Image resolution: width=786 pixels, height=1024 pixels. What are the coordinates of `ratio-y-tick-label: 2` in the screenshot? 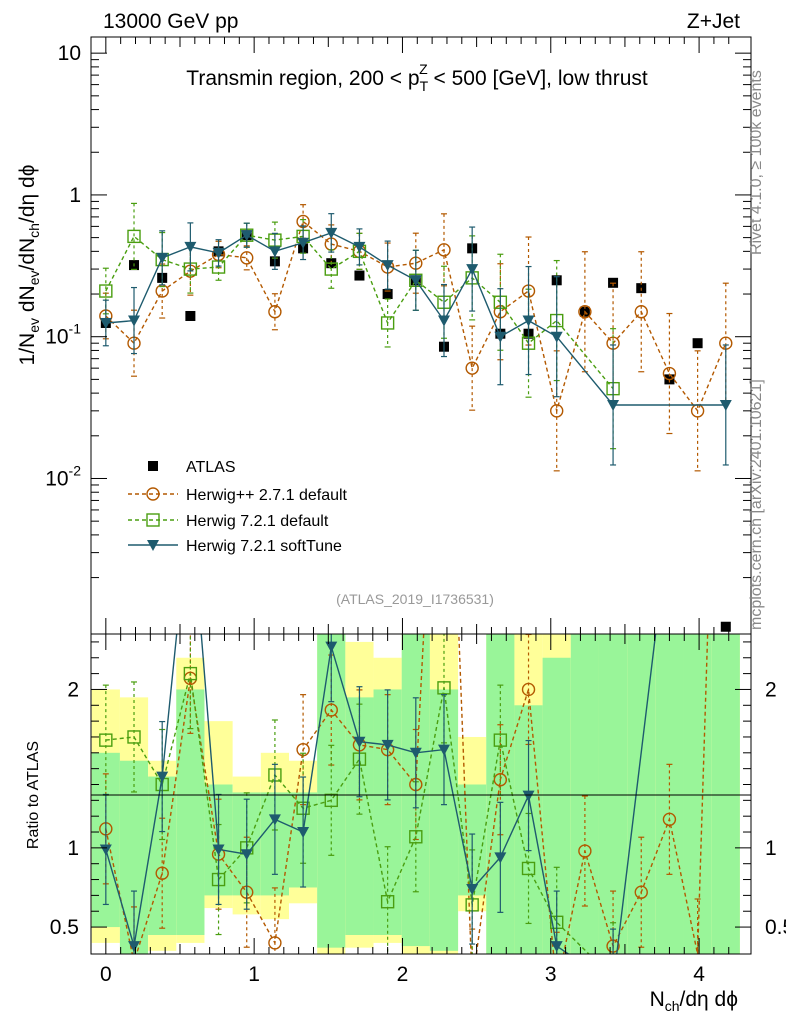 It's located at (73, 689).